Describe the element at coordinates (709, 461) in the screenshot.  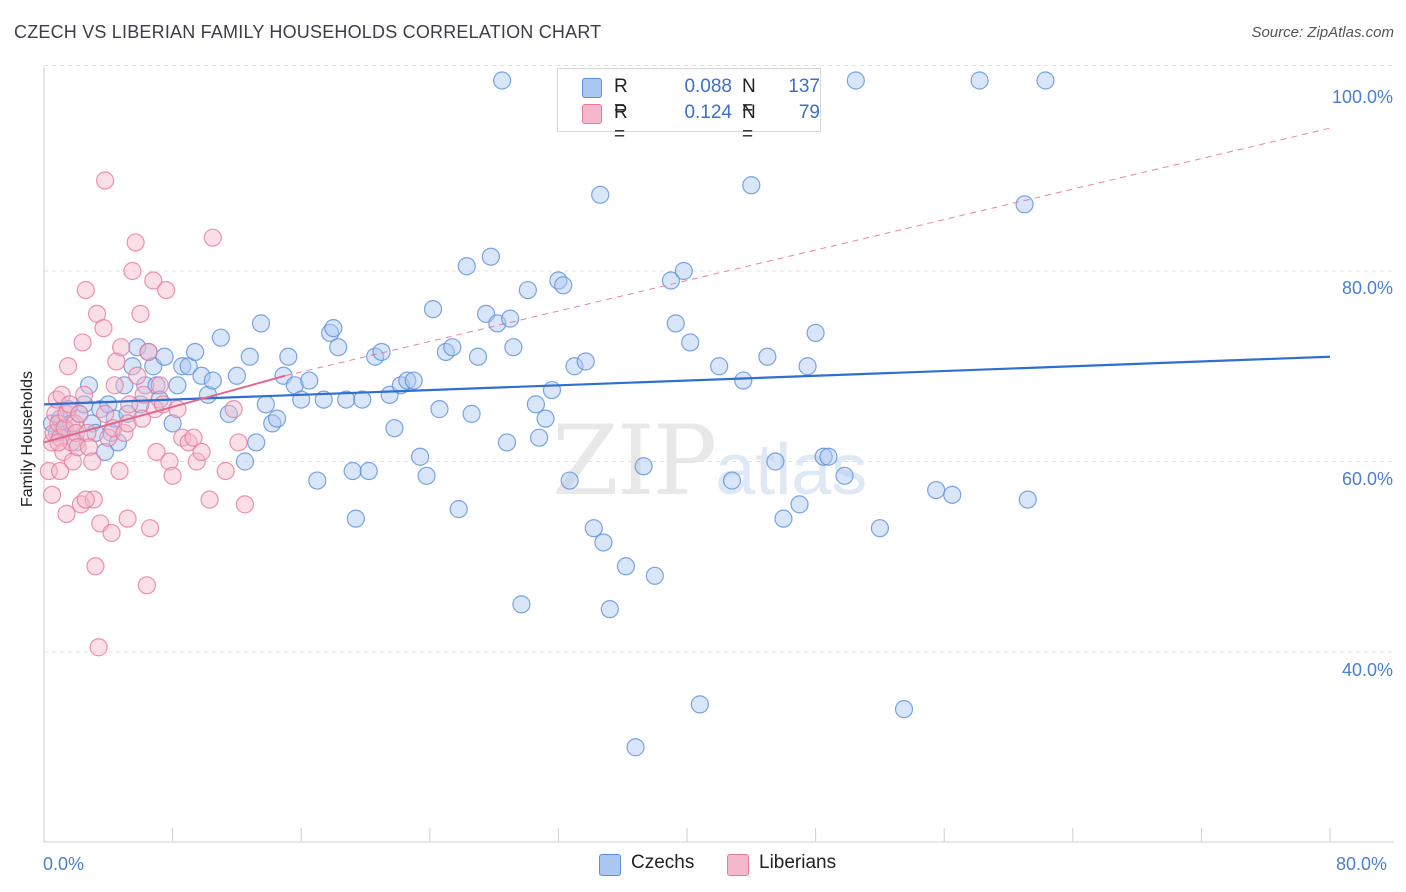
I see `watermark: ZIPatlas` at that location.